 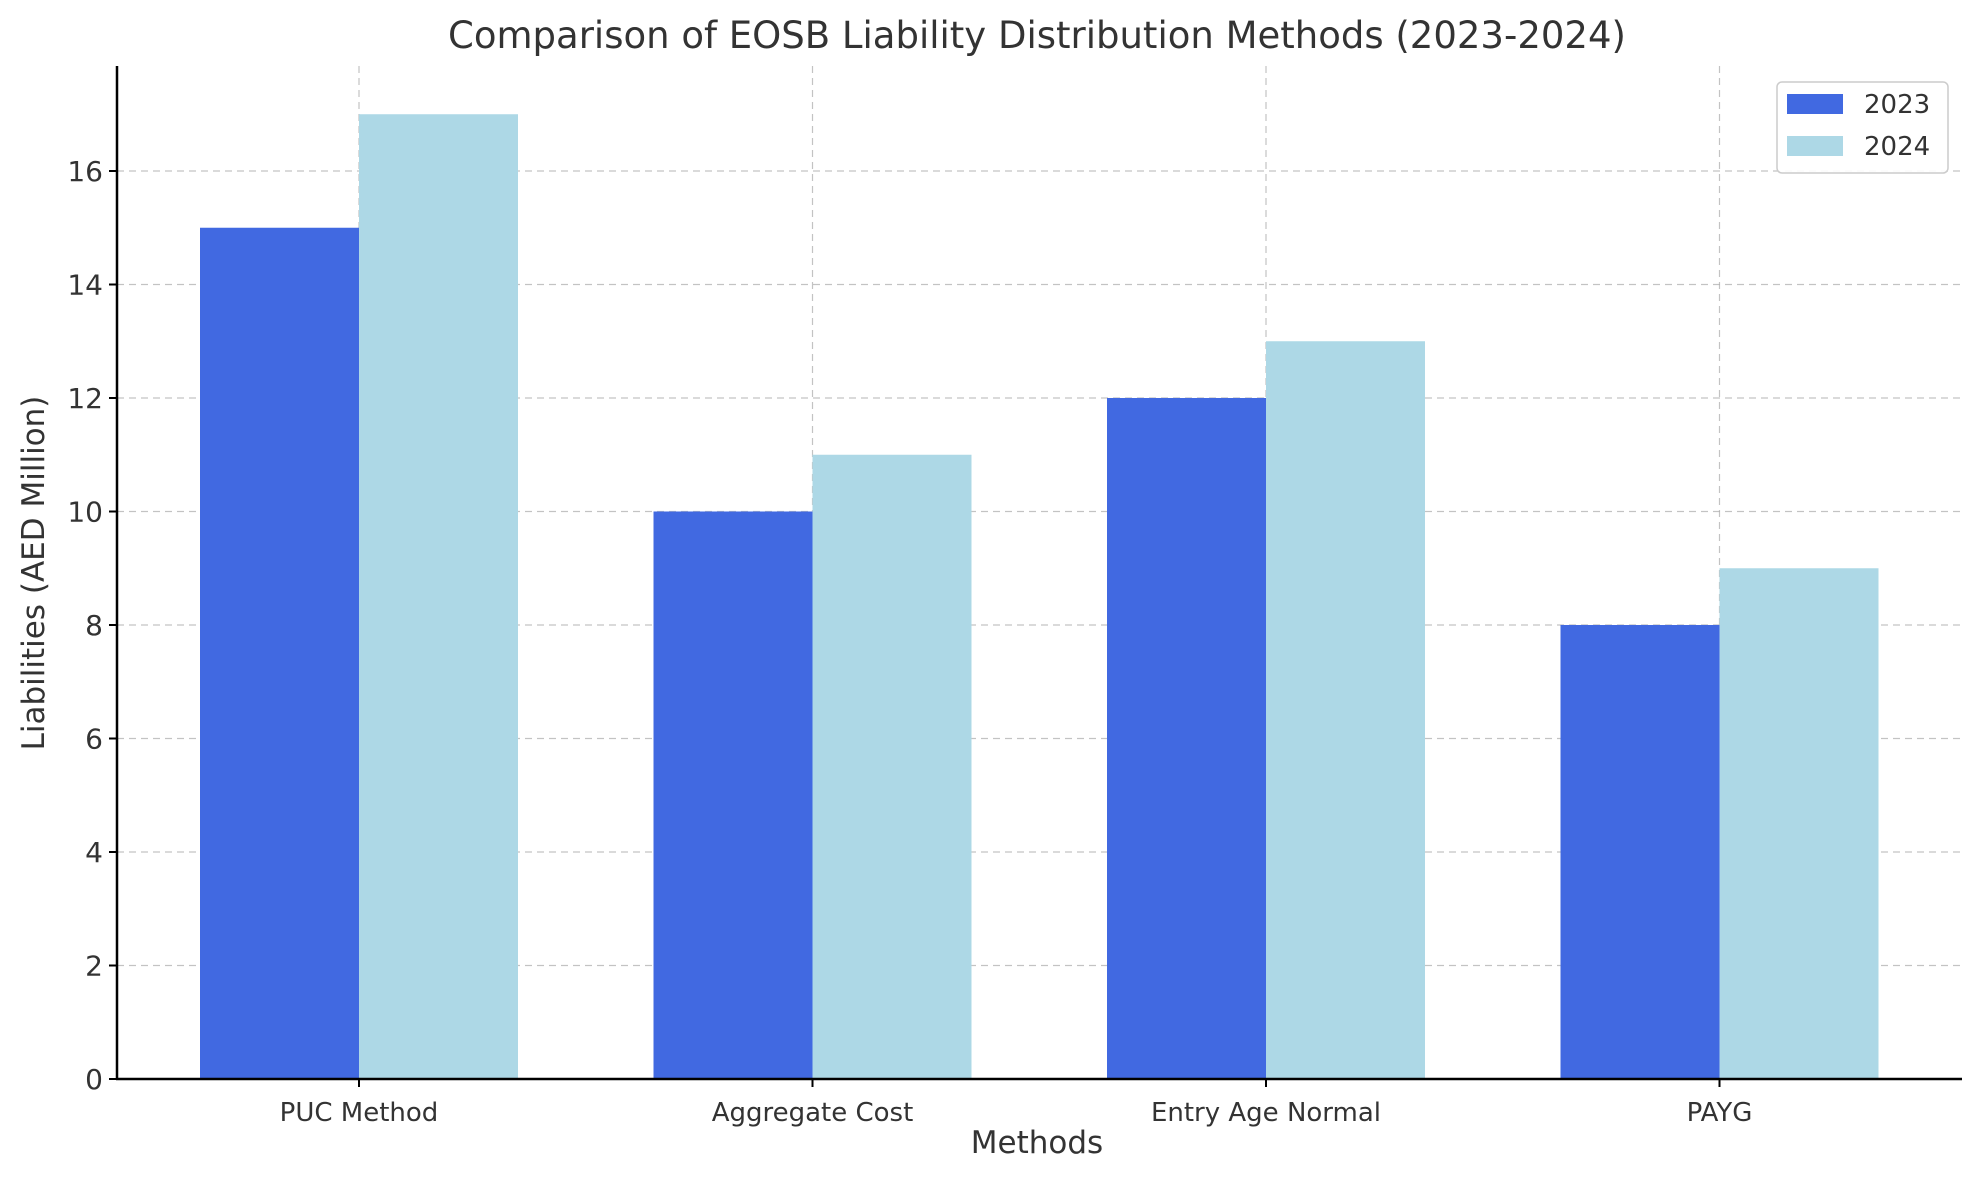 I want to click on y-tick-label: 16, so click(x=85, y=171).